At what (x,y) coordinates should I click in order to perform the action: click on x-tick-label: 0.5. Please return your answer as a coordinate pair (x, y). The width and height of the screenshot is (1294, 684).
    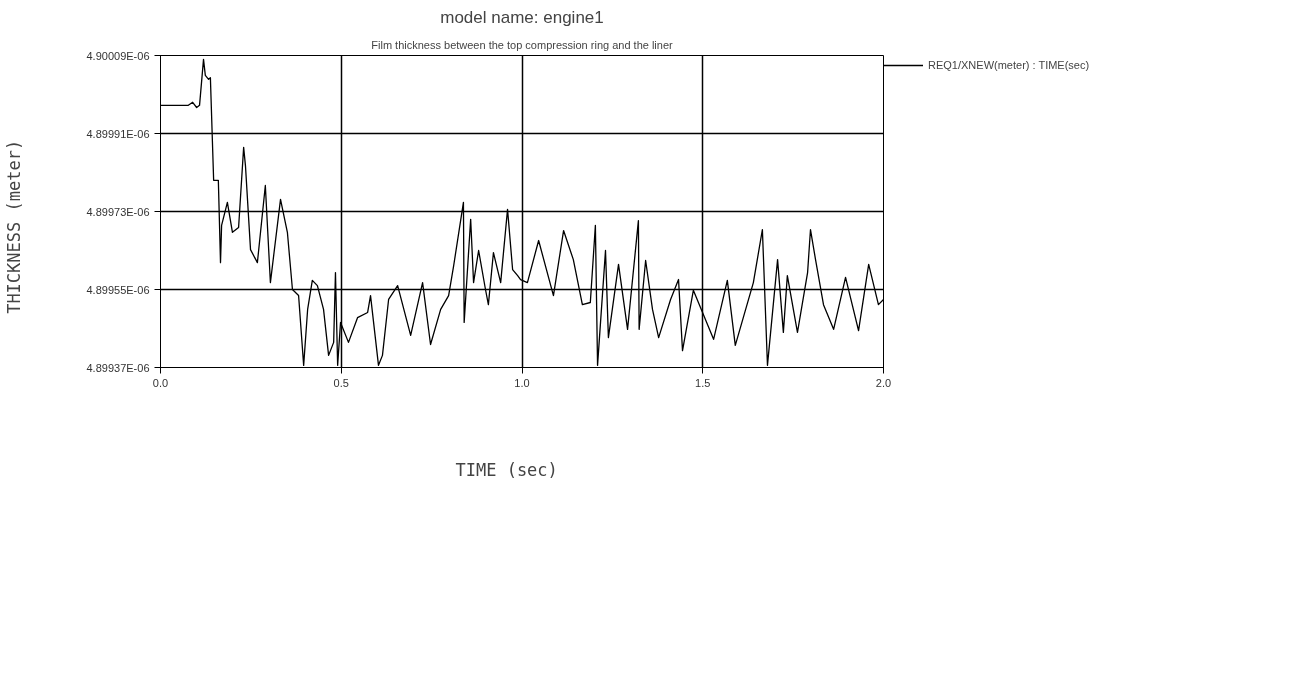
    Looking at the image, I should click on (341, 382).